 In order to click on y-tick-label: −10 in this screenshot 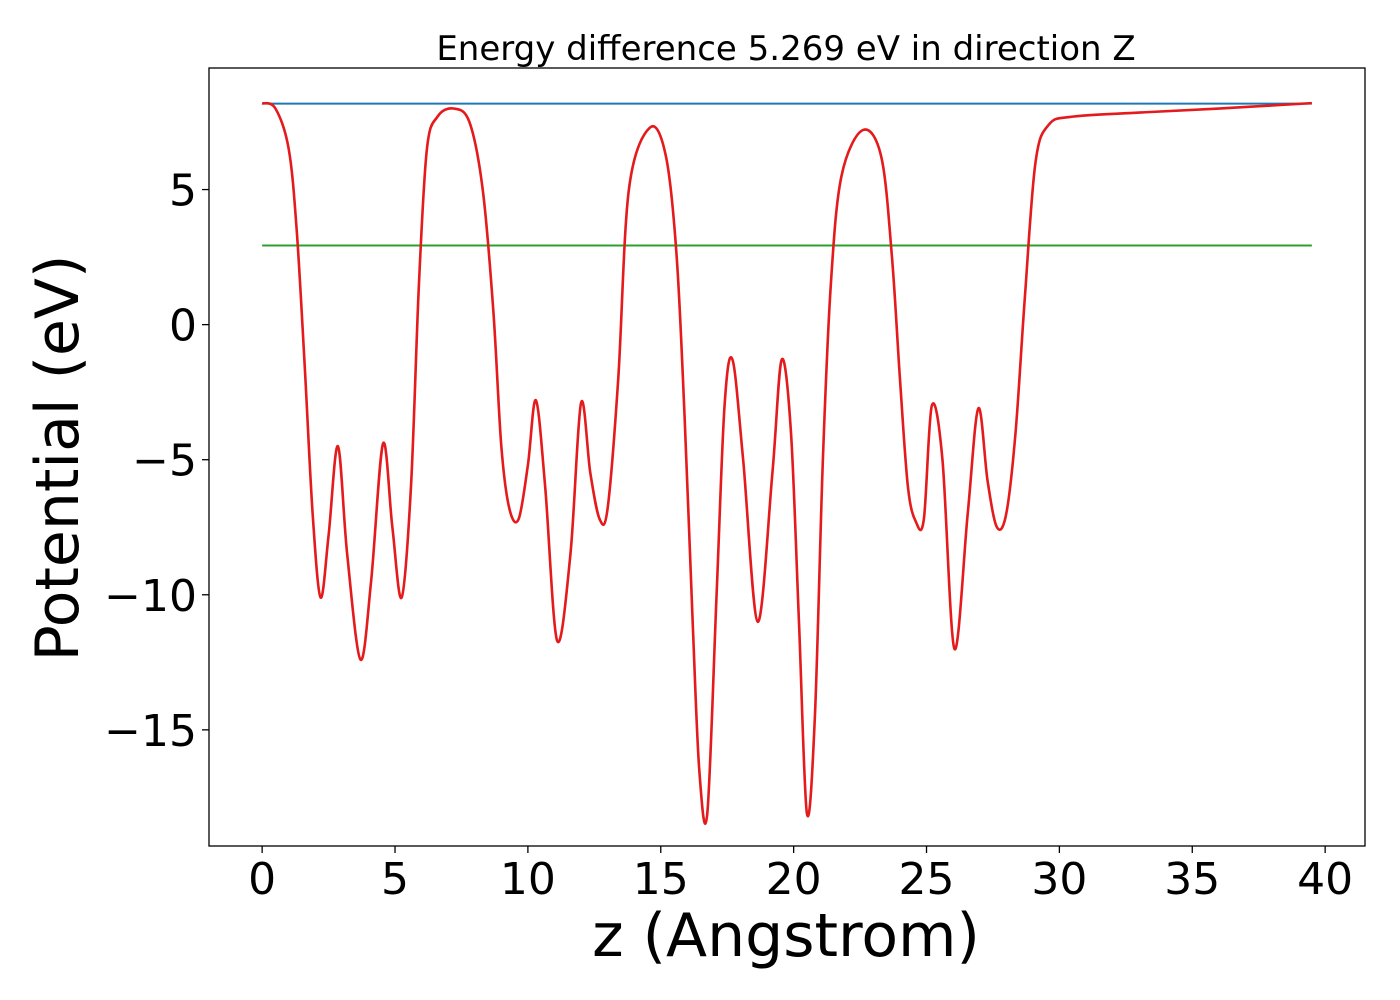, I will do `click(150, 596)`.